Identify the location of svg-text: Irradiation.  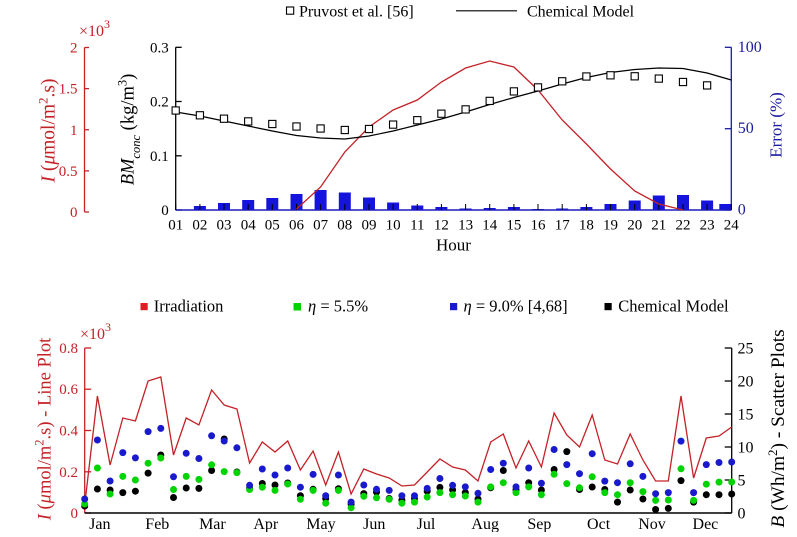
(189, 306).